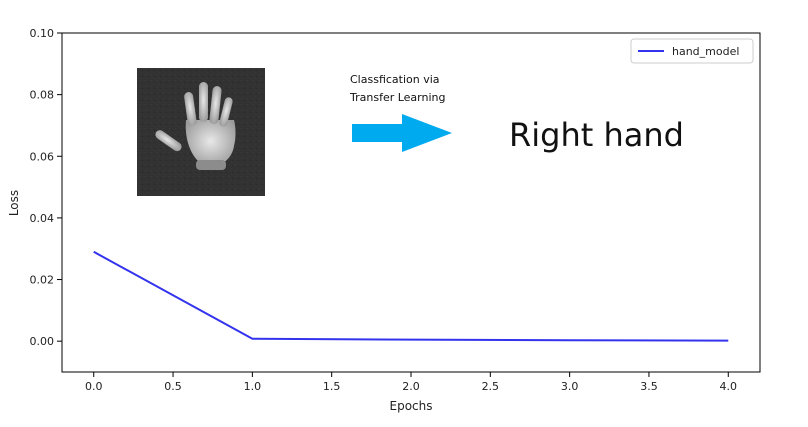 The image size is (808, 427). What do you see at coordinates (397, 97) in the screenshot?
I see `caption-line-2: Transfer Learning` at bounding box center [397, 97].